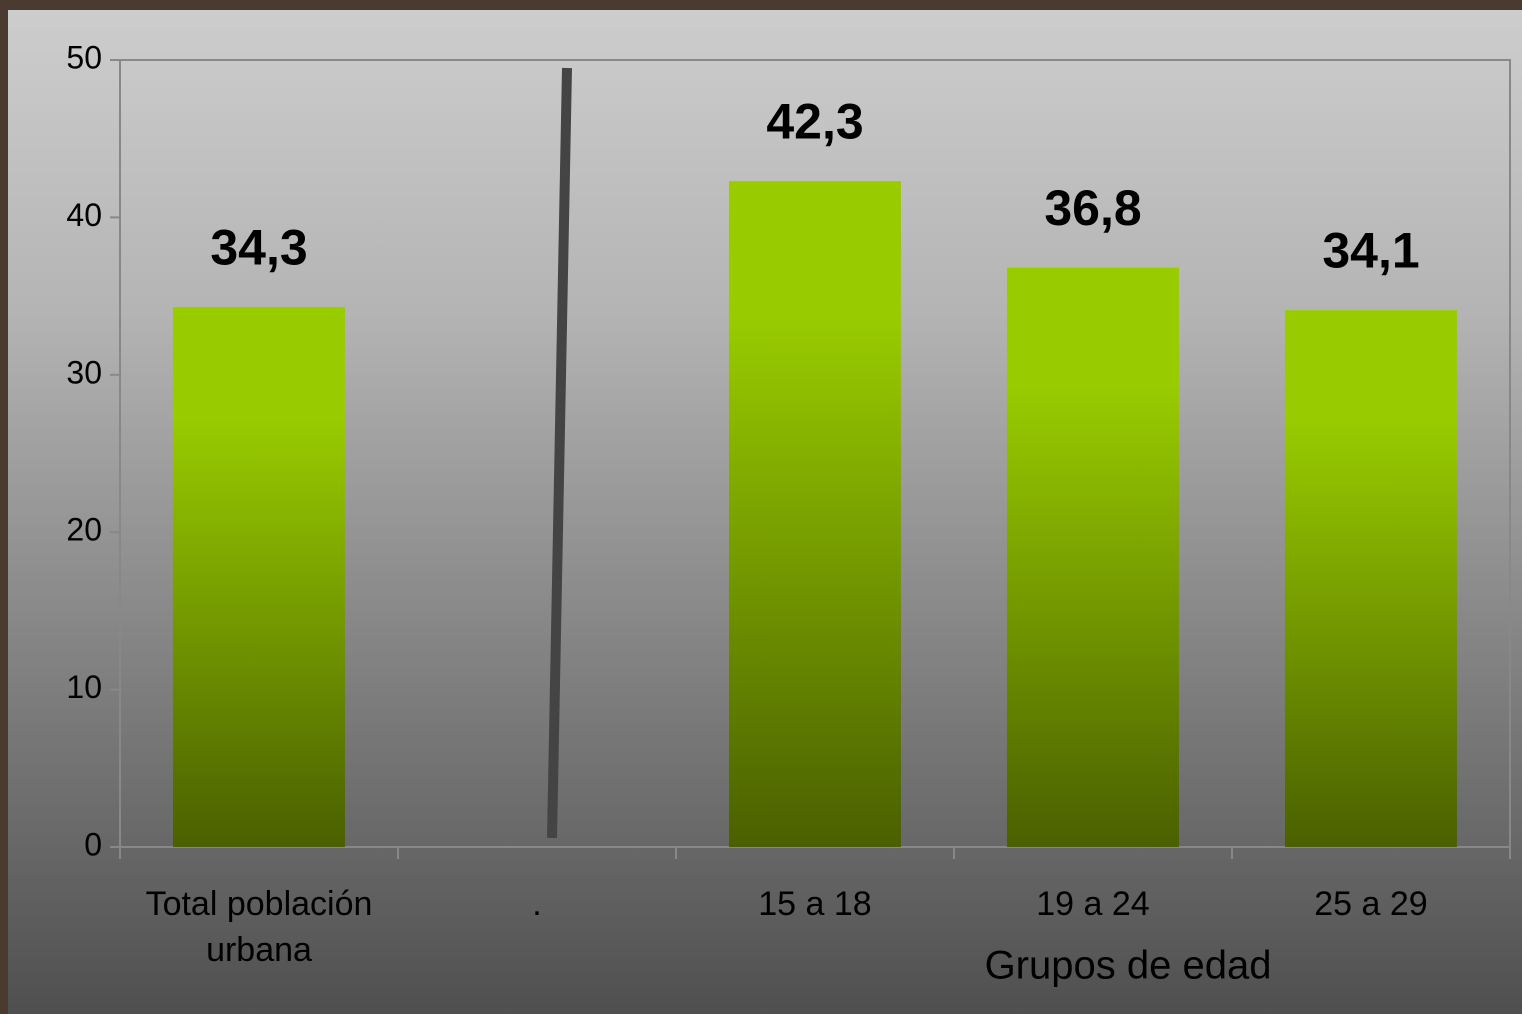  What do you see at coordinates (84, 530) in the screenshot?
I see `y-tick-label: 20` at bounding box center [84, 530].